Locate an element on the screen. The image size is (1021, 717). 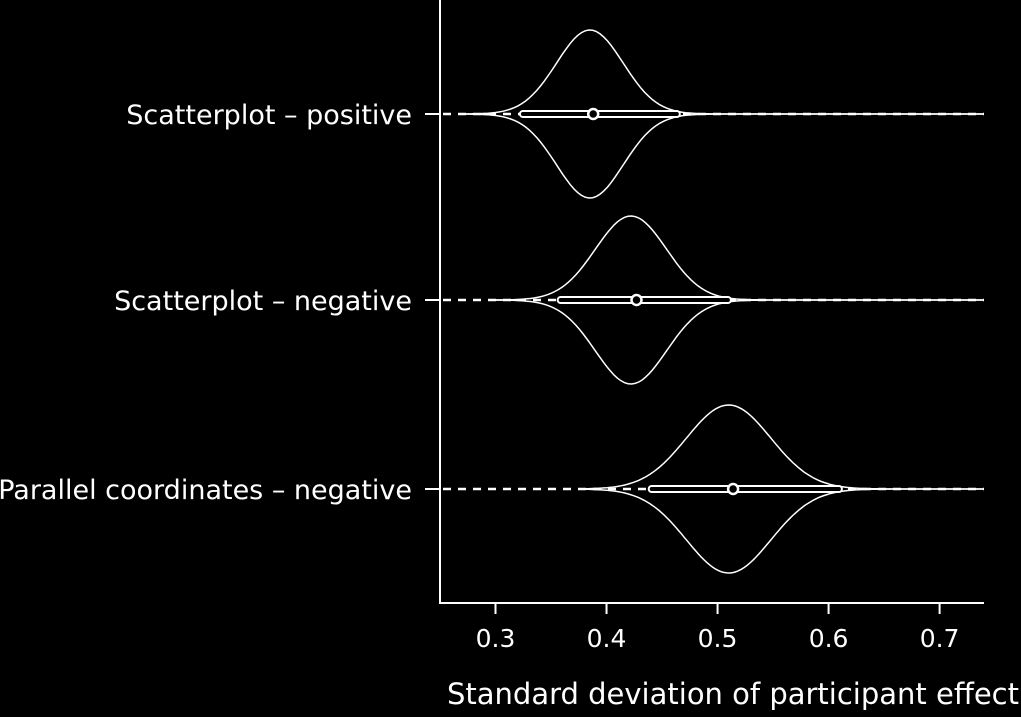
x-axis-label: Standard deviation of participant effect is located at coordinates (733, 694).